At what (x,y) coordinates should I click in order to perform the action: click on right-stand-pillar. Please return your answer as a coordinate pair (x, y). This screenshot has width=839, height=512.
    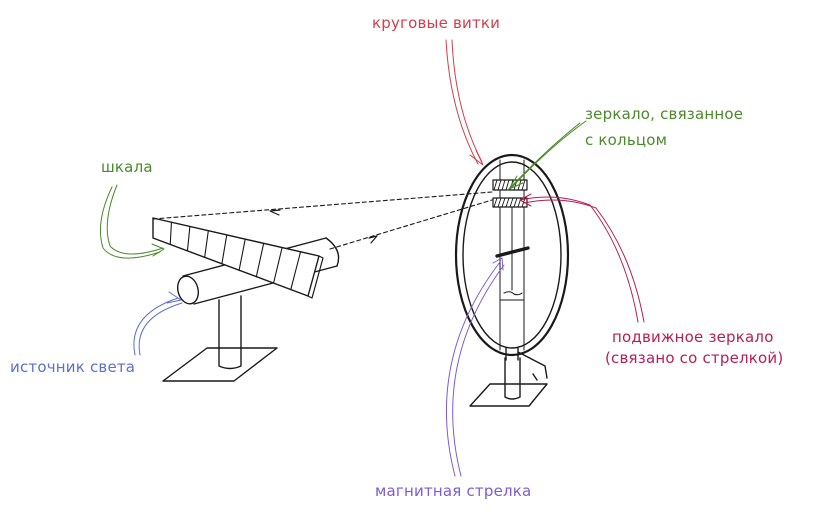
    Looking at the image, I should click on (512, 378).